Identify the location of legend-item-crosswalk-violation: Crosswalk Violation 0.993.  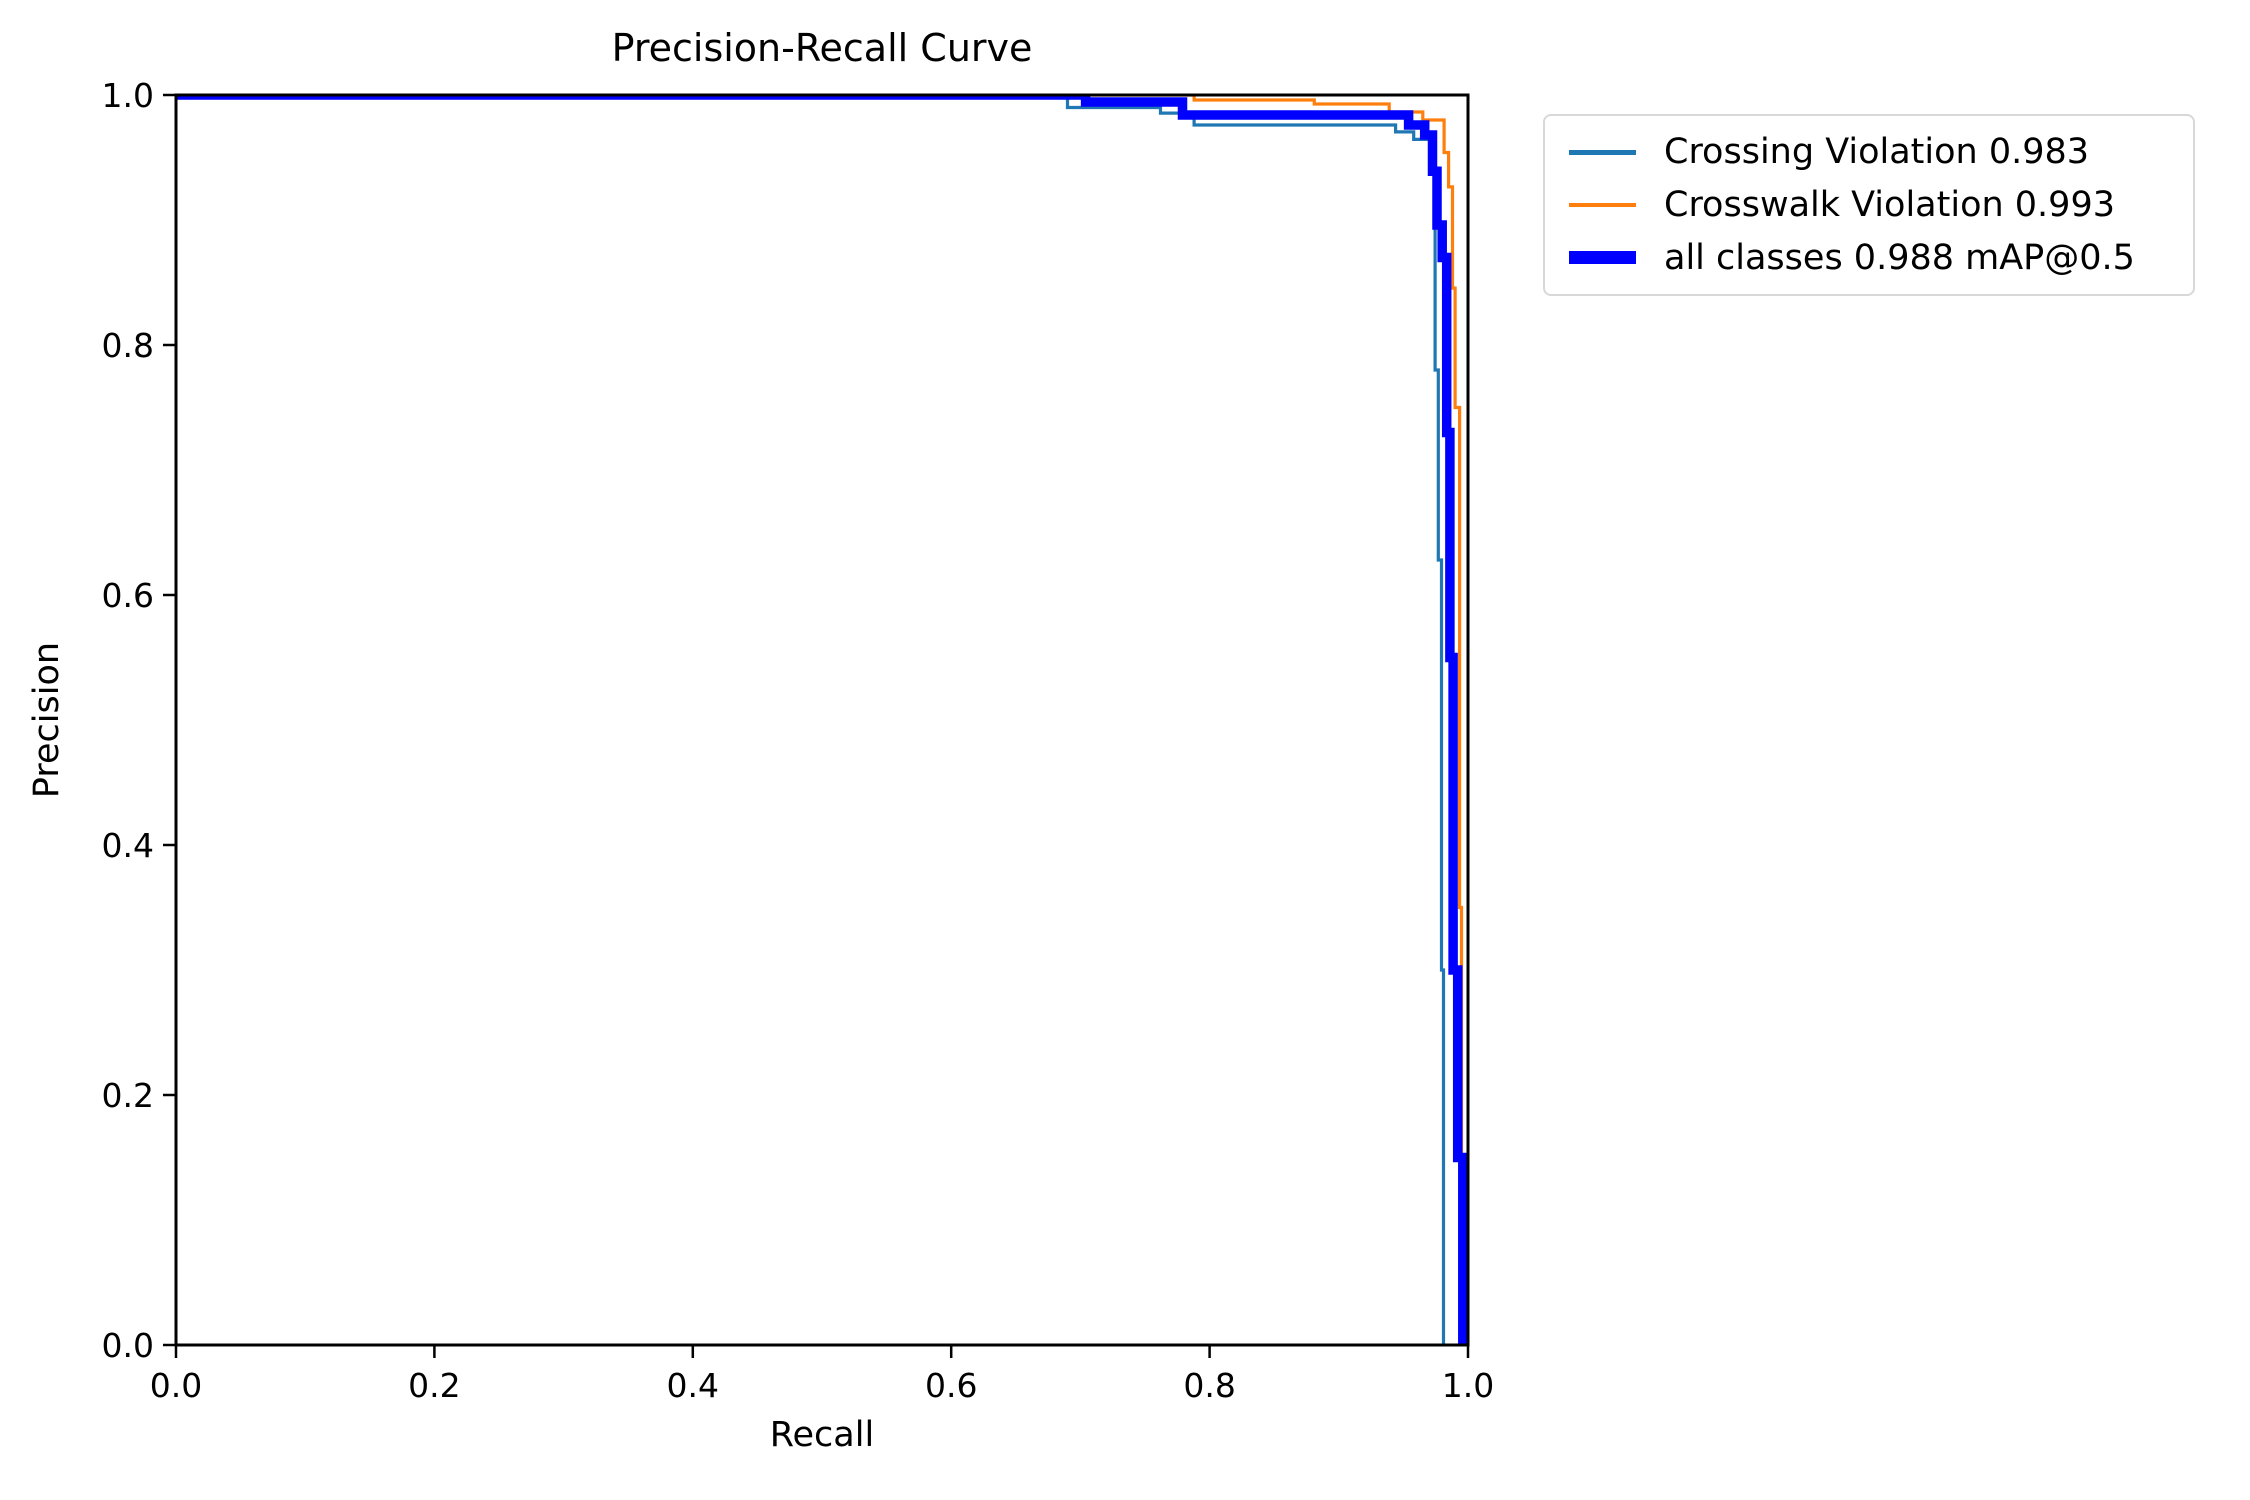
(1869, 205).